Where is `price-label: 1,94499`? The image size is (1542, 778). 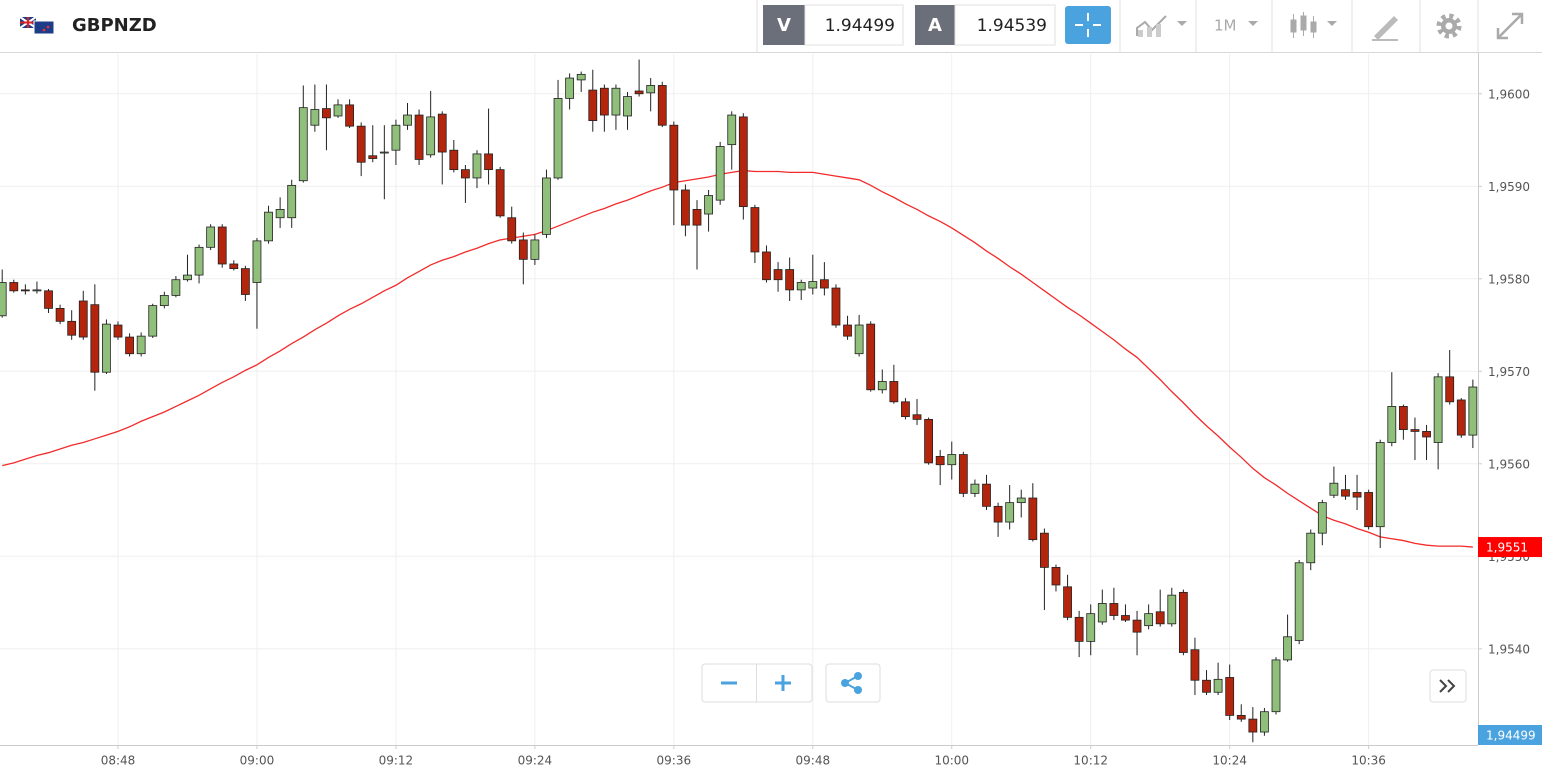
price-label: 1,94499 is located at coordinates (1511, 736).